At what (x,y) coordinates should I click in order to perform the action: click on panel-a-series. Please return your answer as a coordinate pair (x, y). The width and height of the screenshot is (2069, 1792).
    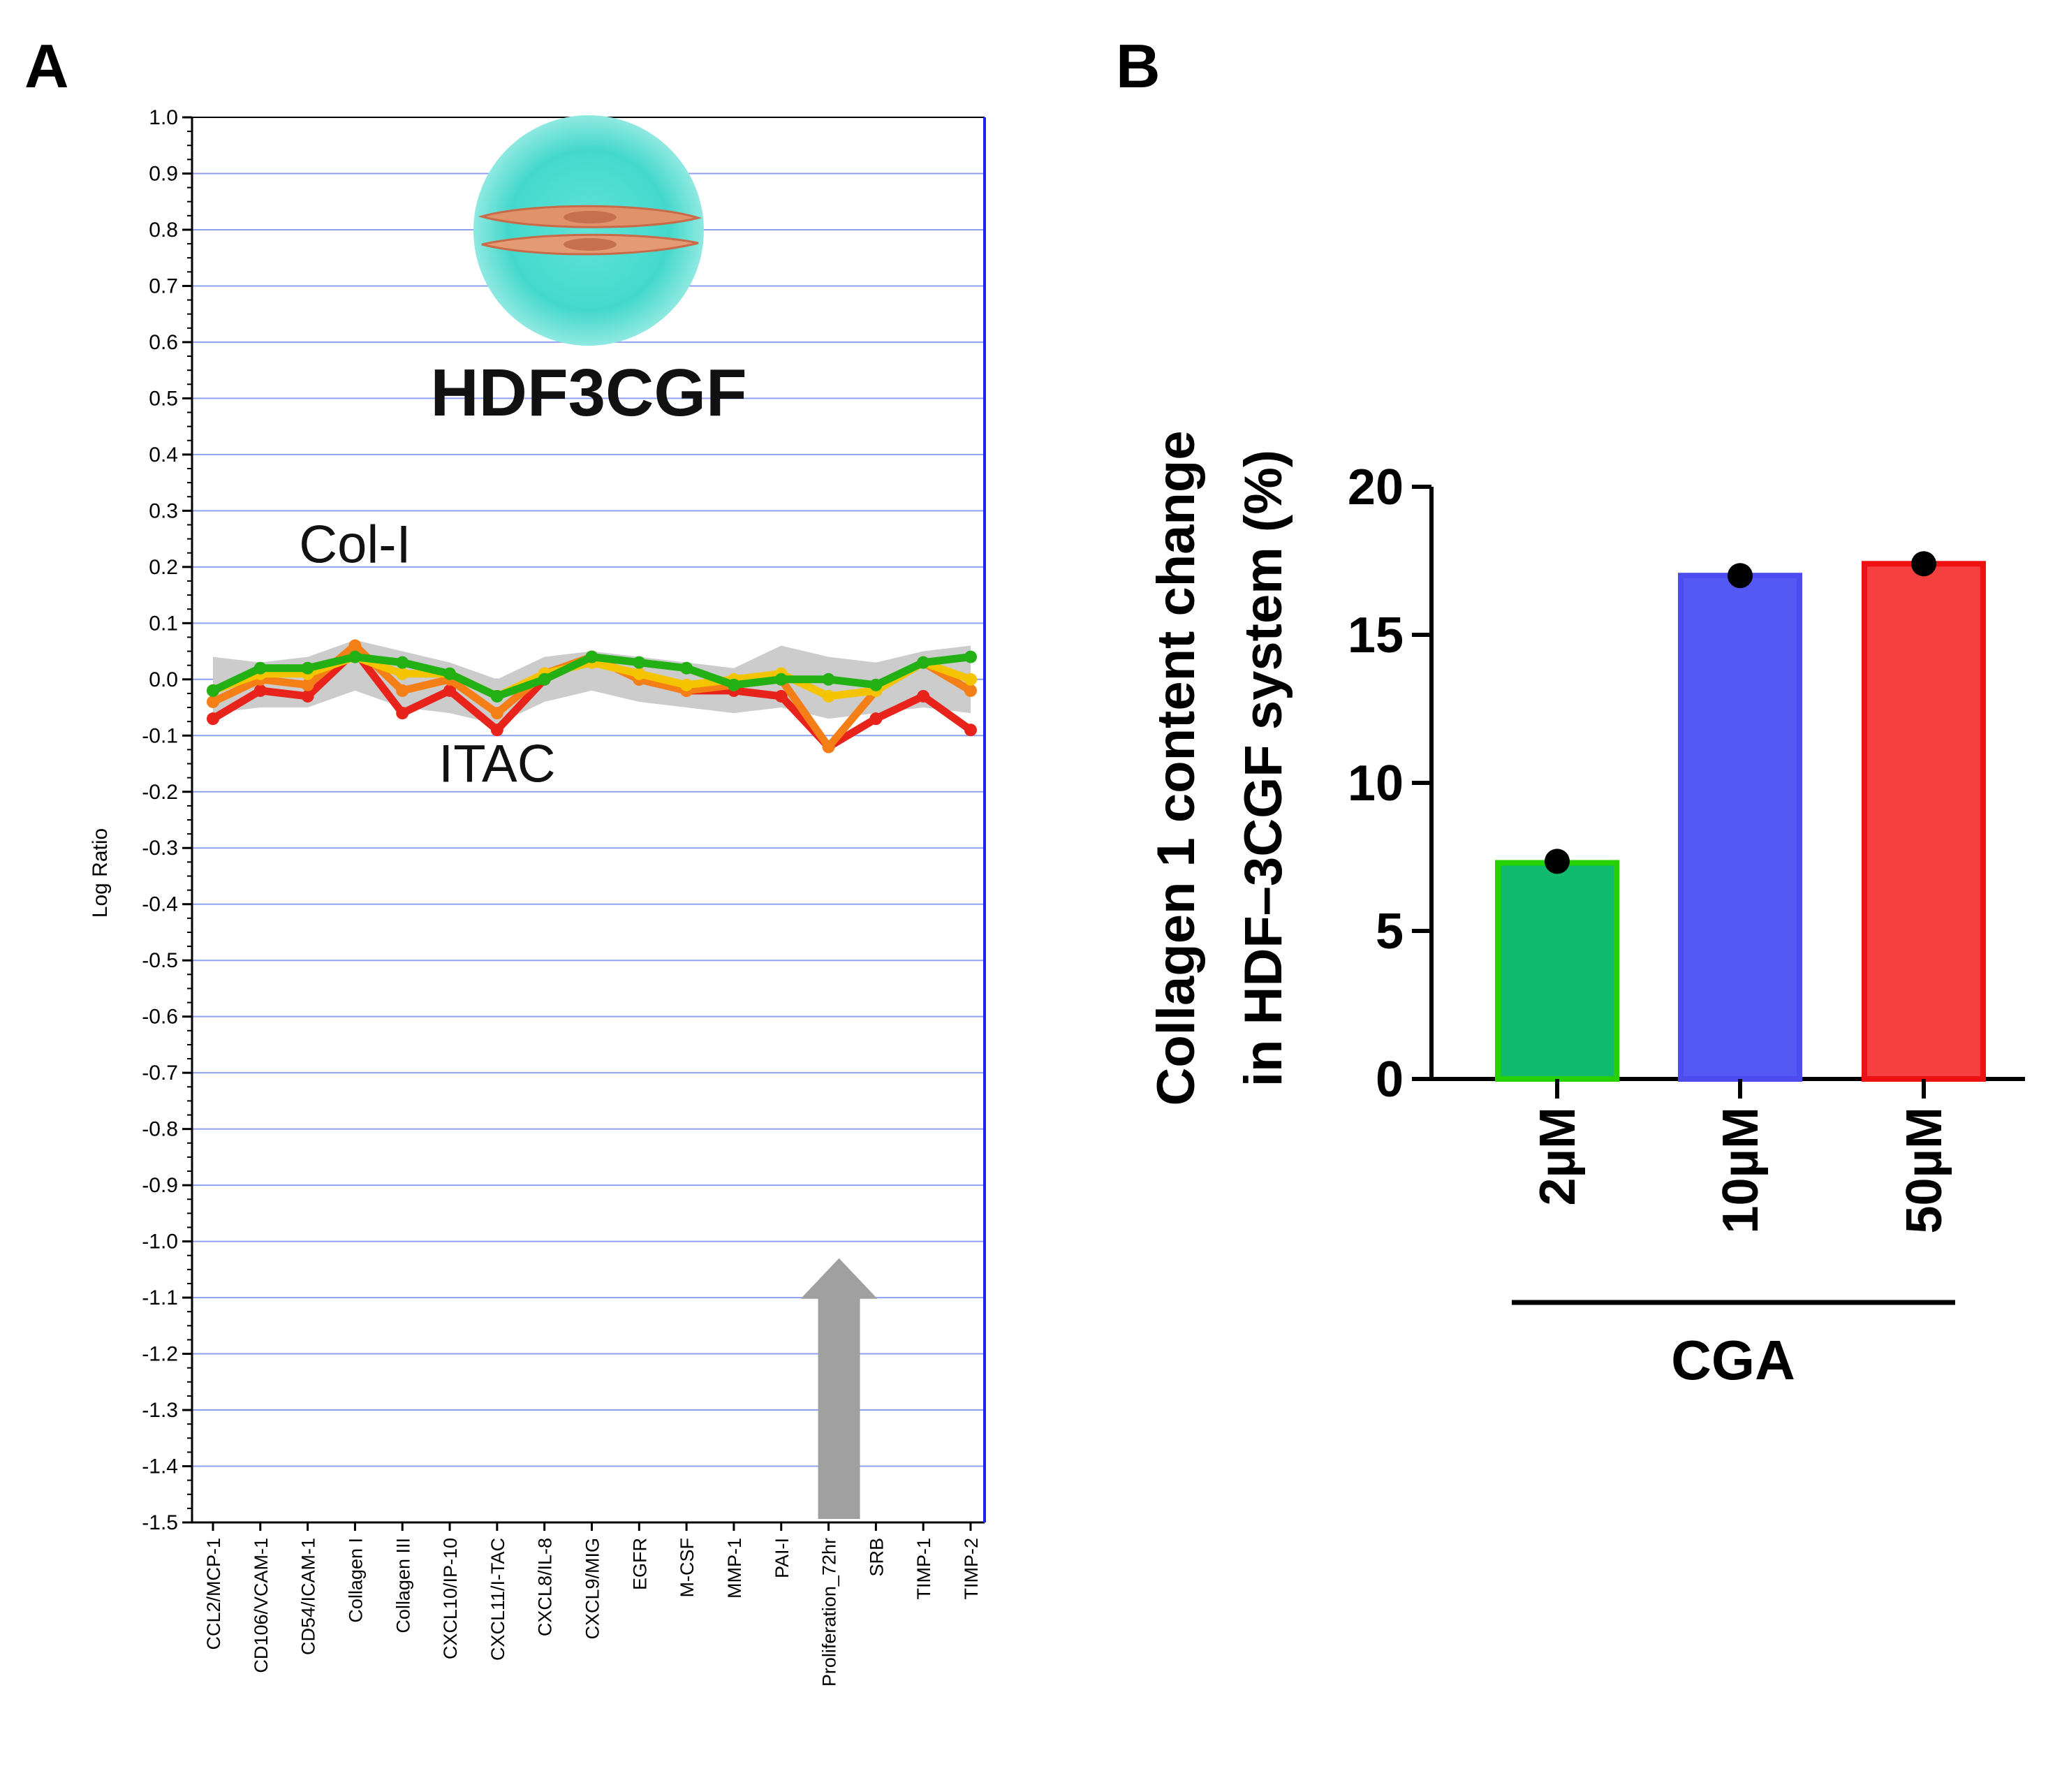
    Looking at the image, I should click on (592, 696).